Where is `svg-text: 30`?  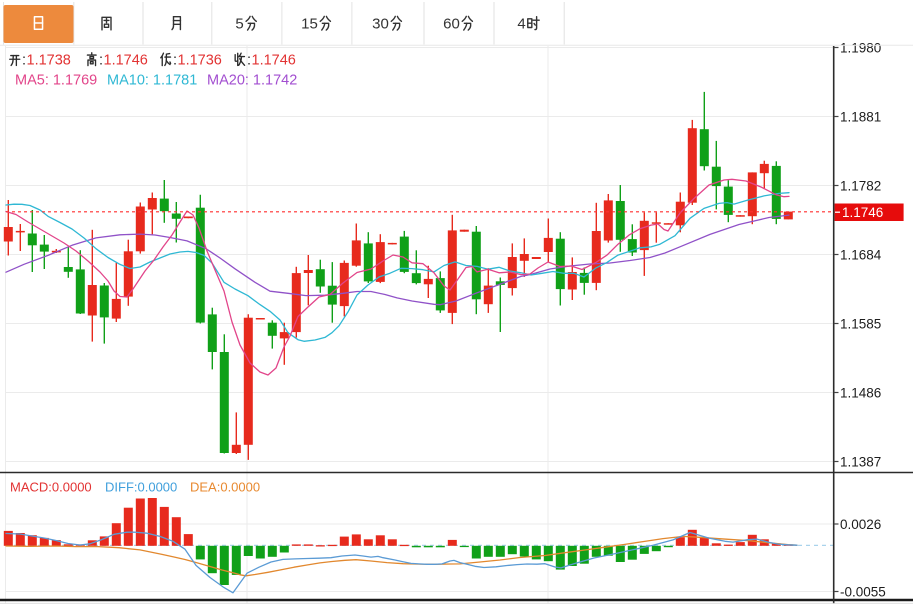 svg-text: 30 is located at coordinates (380, 24).